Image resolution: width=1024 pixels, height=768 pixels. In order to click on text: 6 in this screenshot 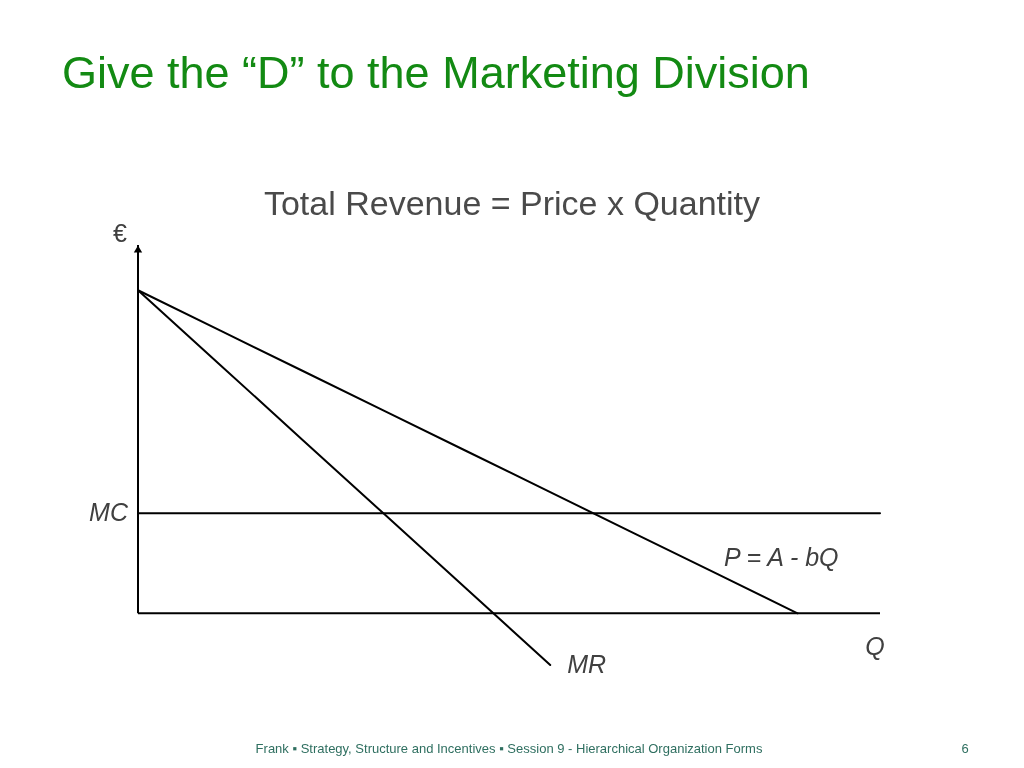, I will do `click(965, 748)`.